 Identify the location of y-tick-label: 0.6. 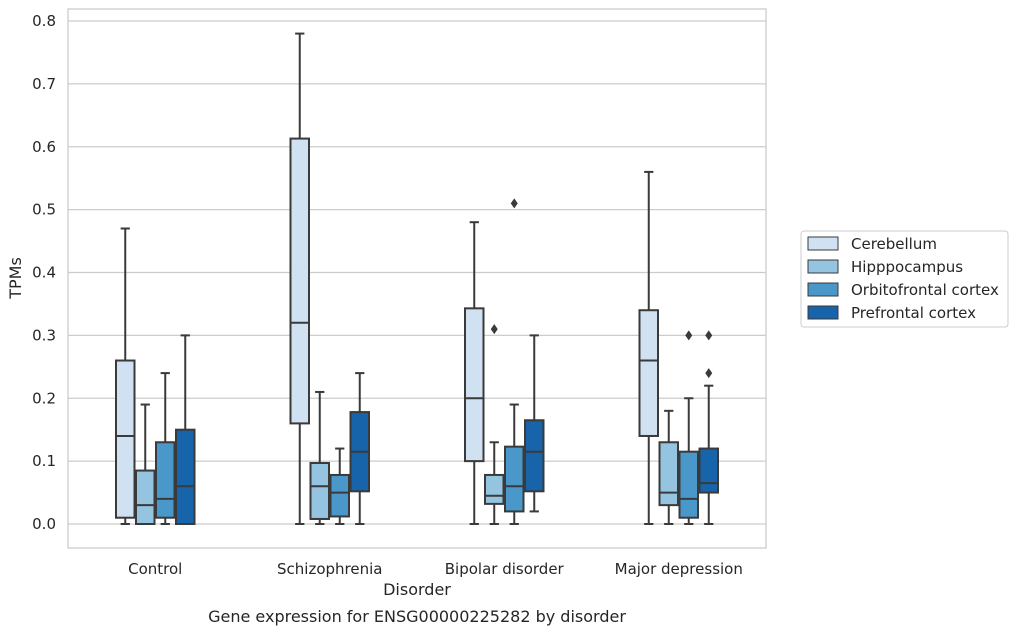
(44, 147).